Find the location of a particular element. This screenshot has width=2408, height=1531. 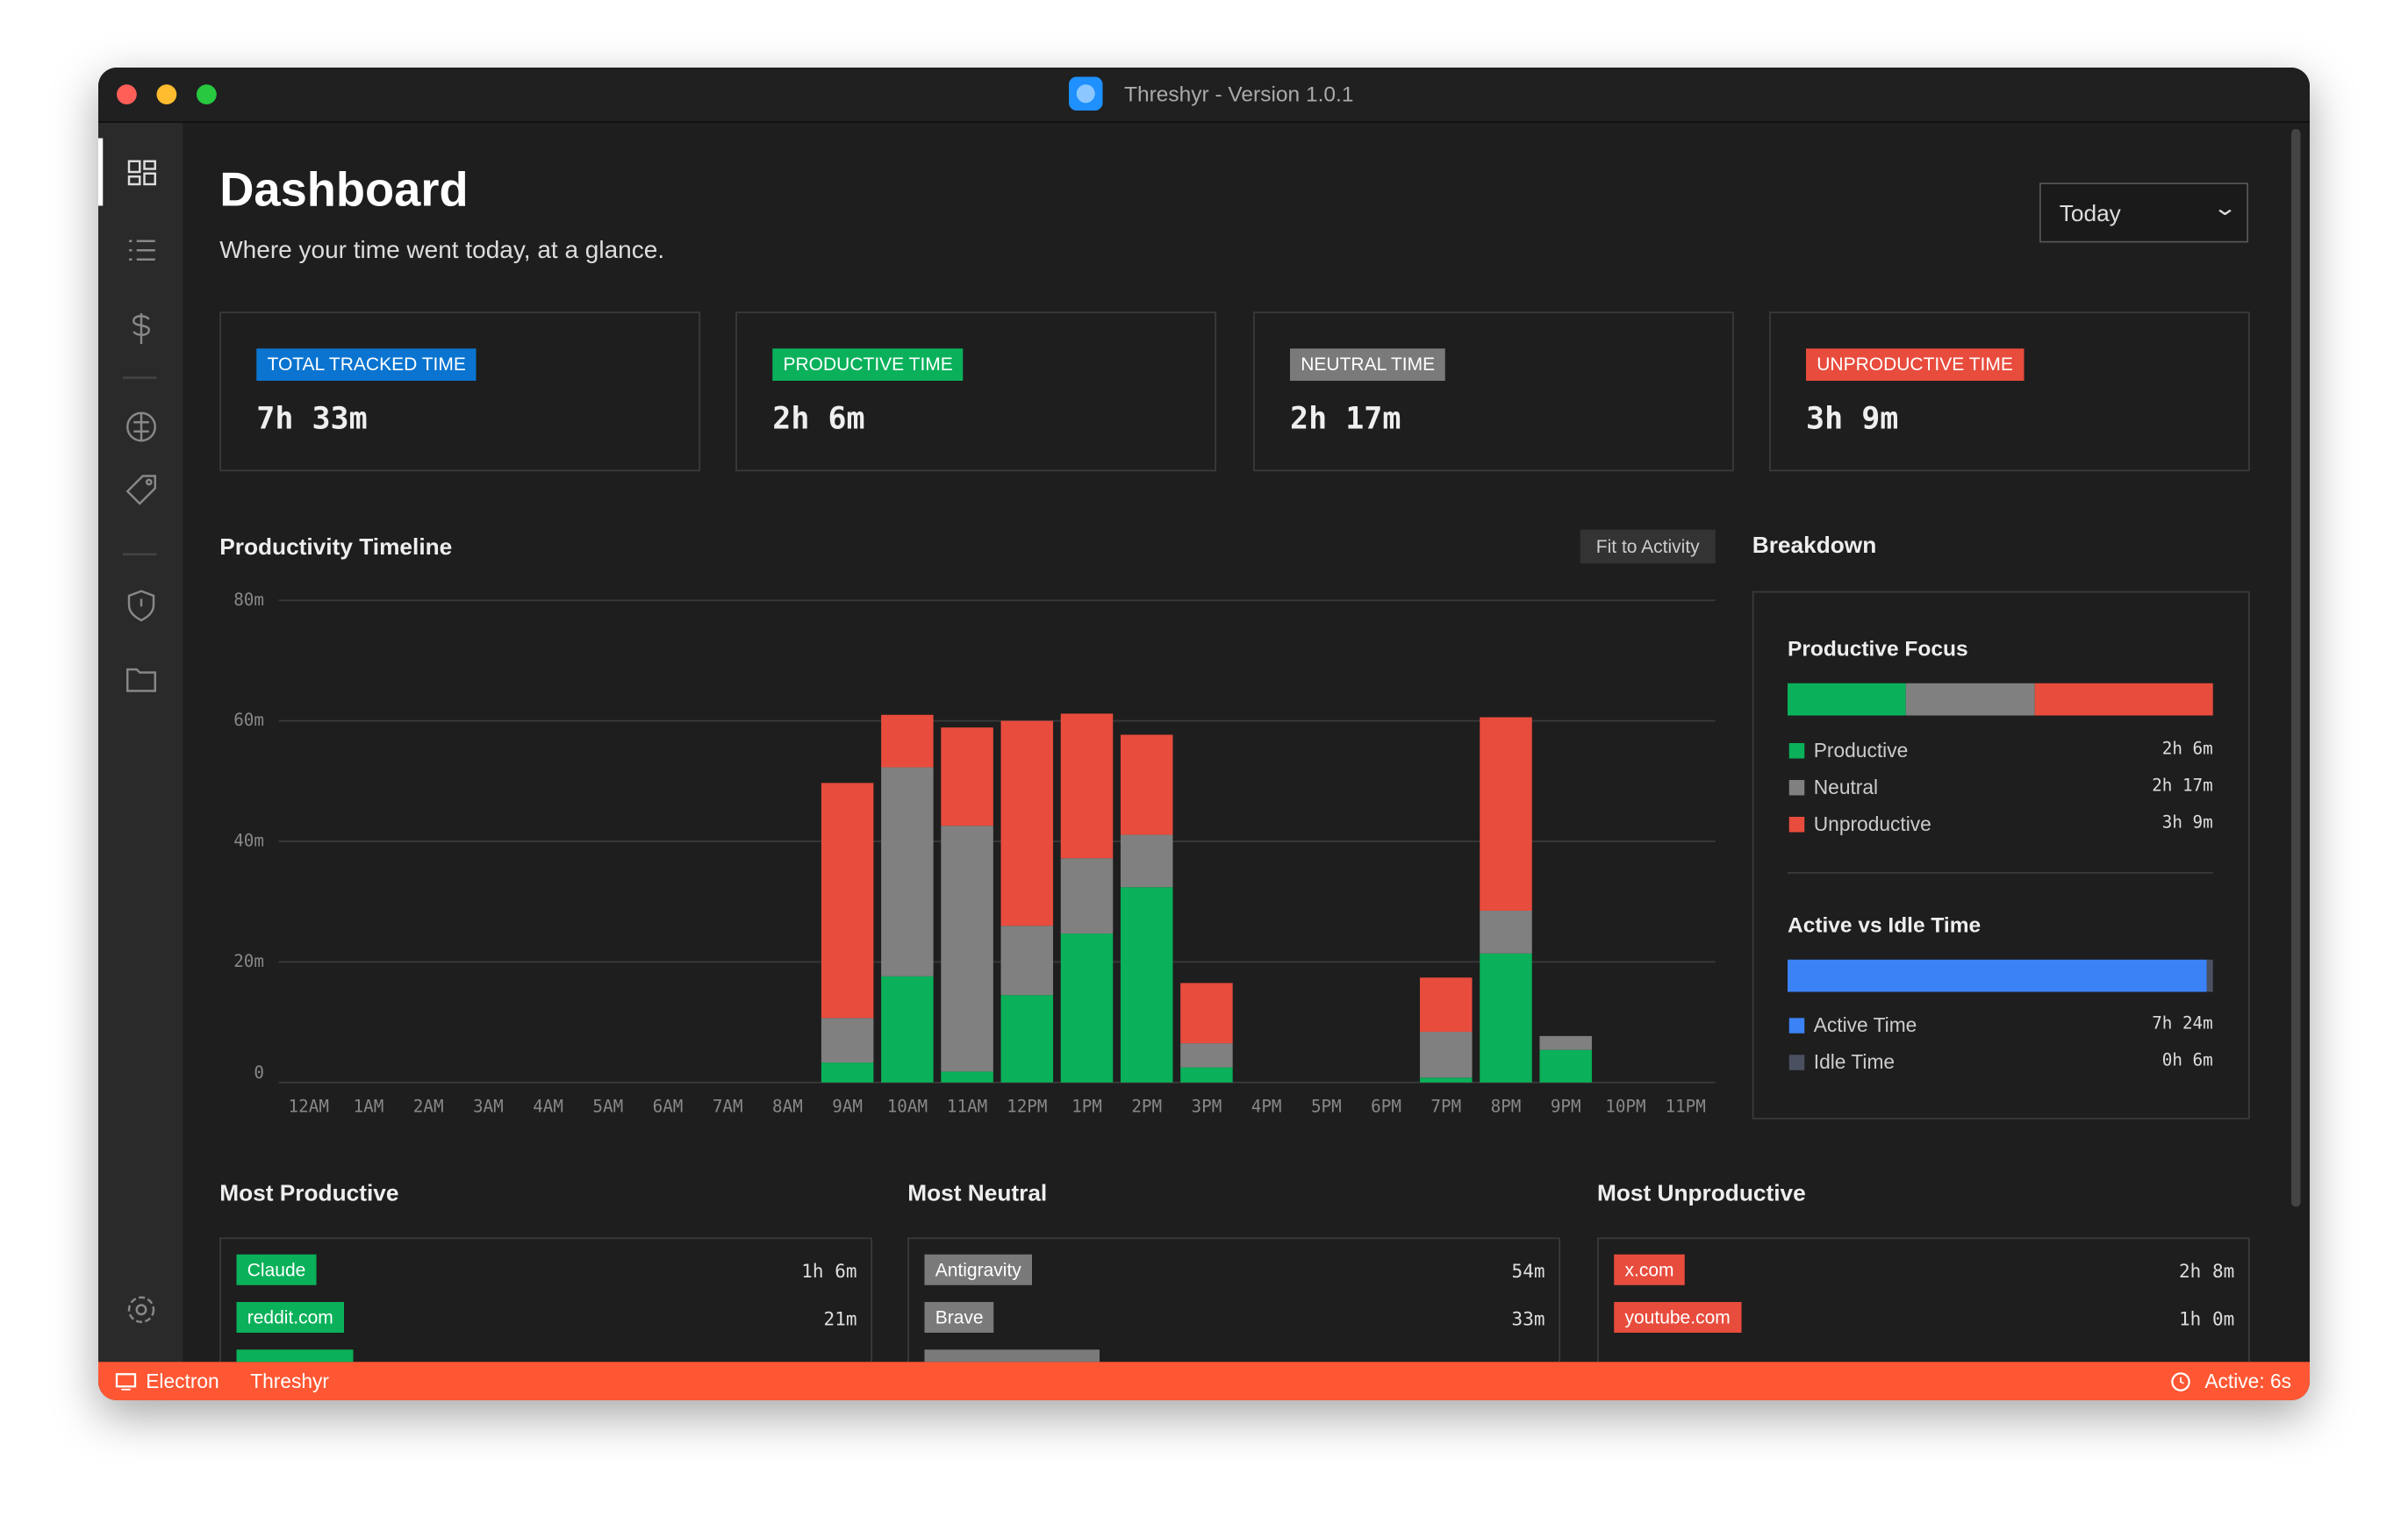

stat-label: UNPRODUCTIVE TIME is located at coordinates (1915, 364).